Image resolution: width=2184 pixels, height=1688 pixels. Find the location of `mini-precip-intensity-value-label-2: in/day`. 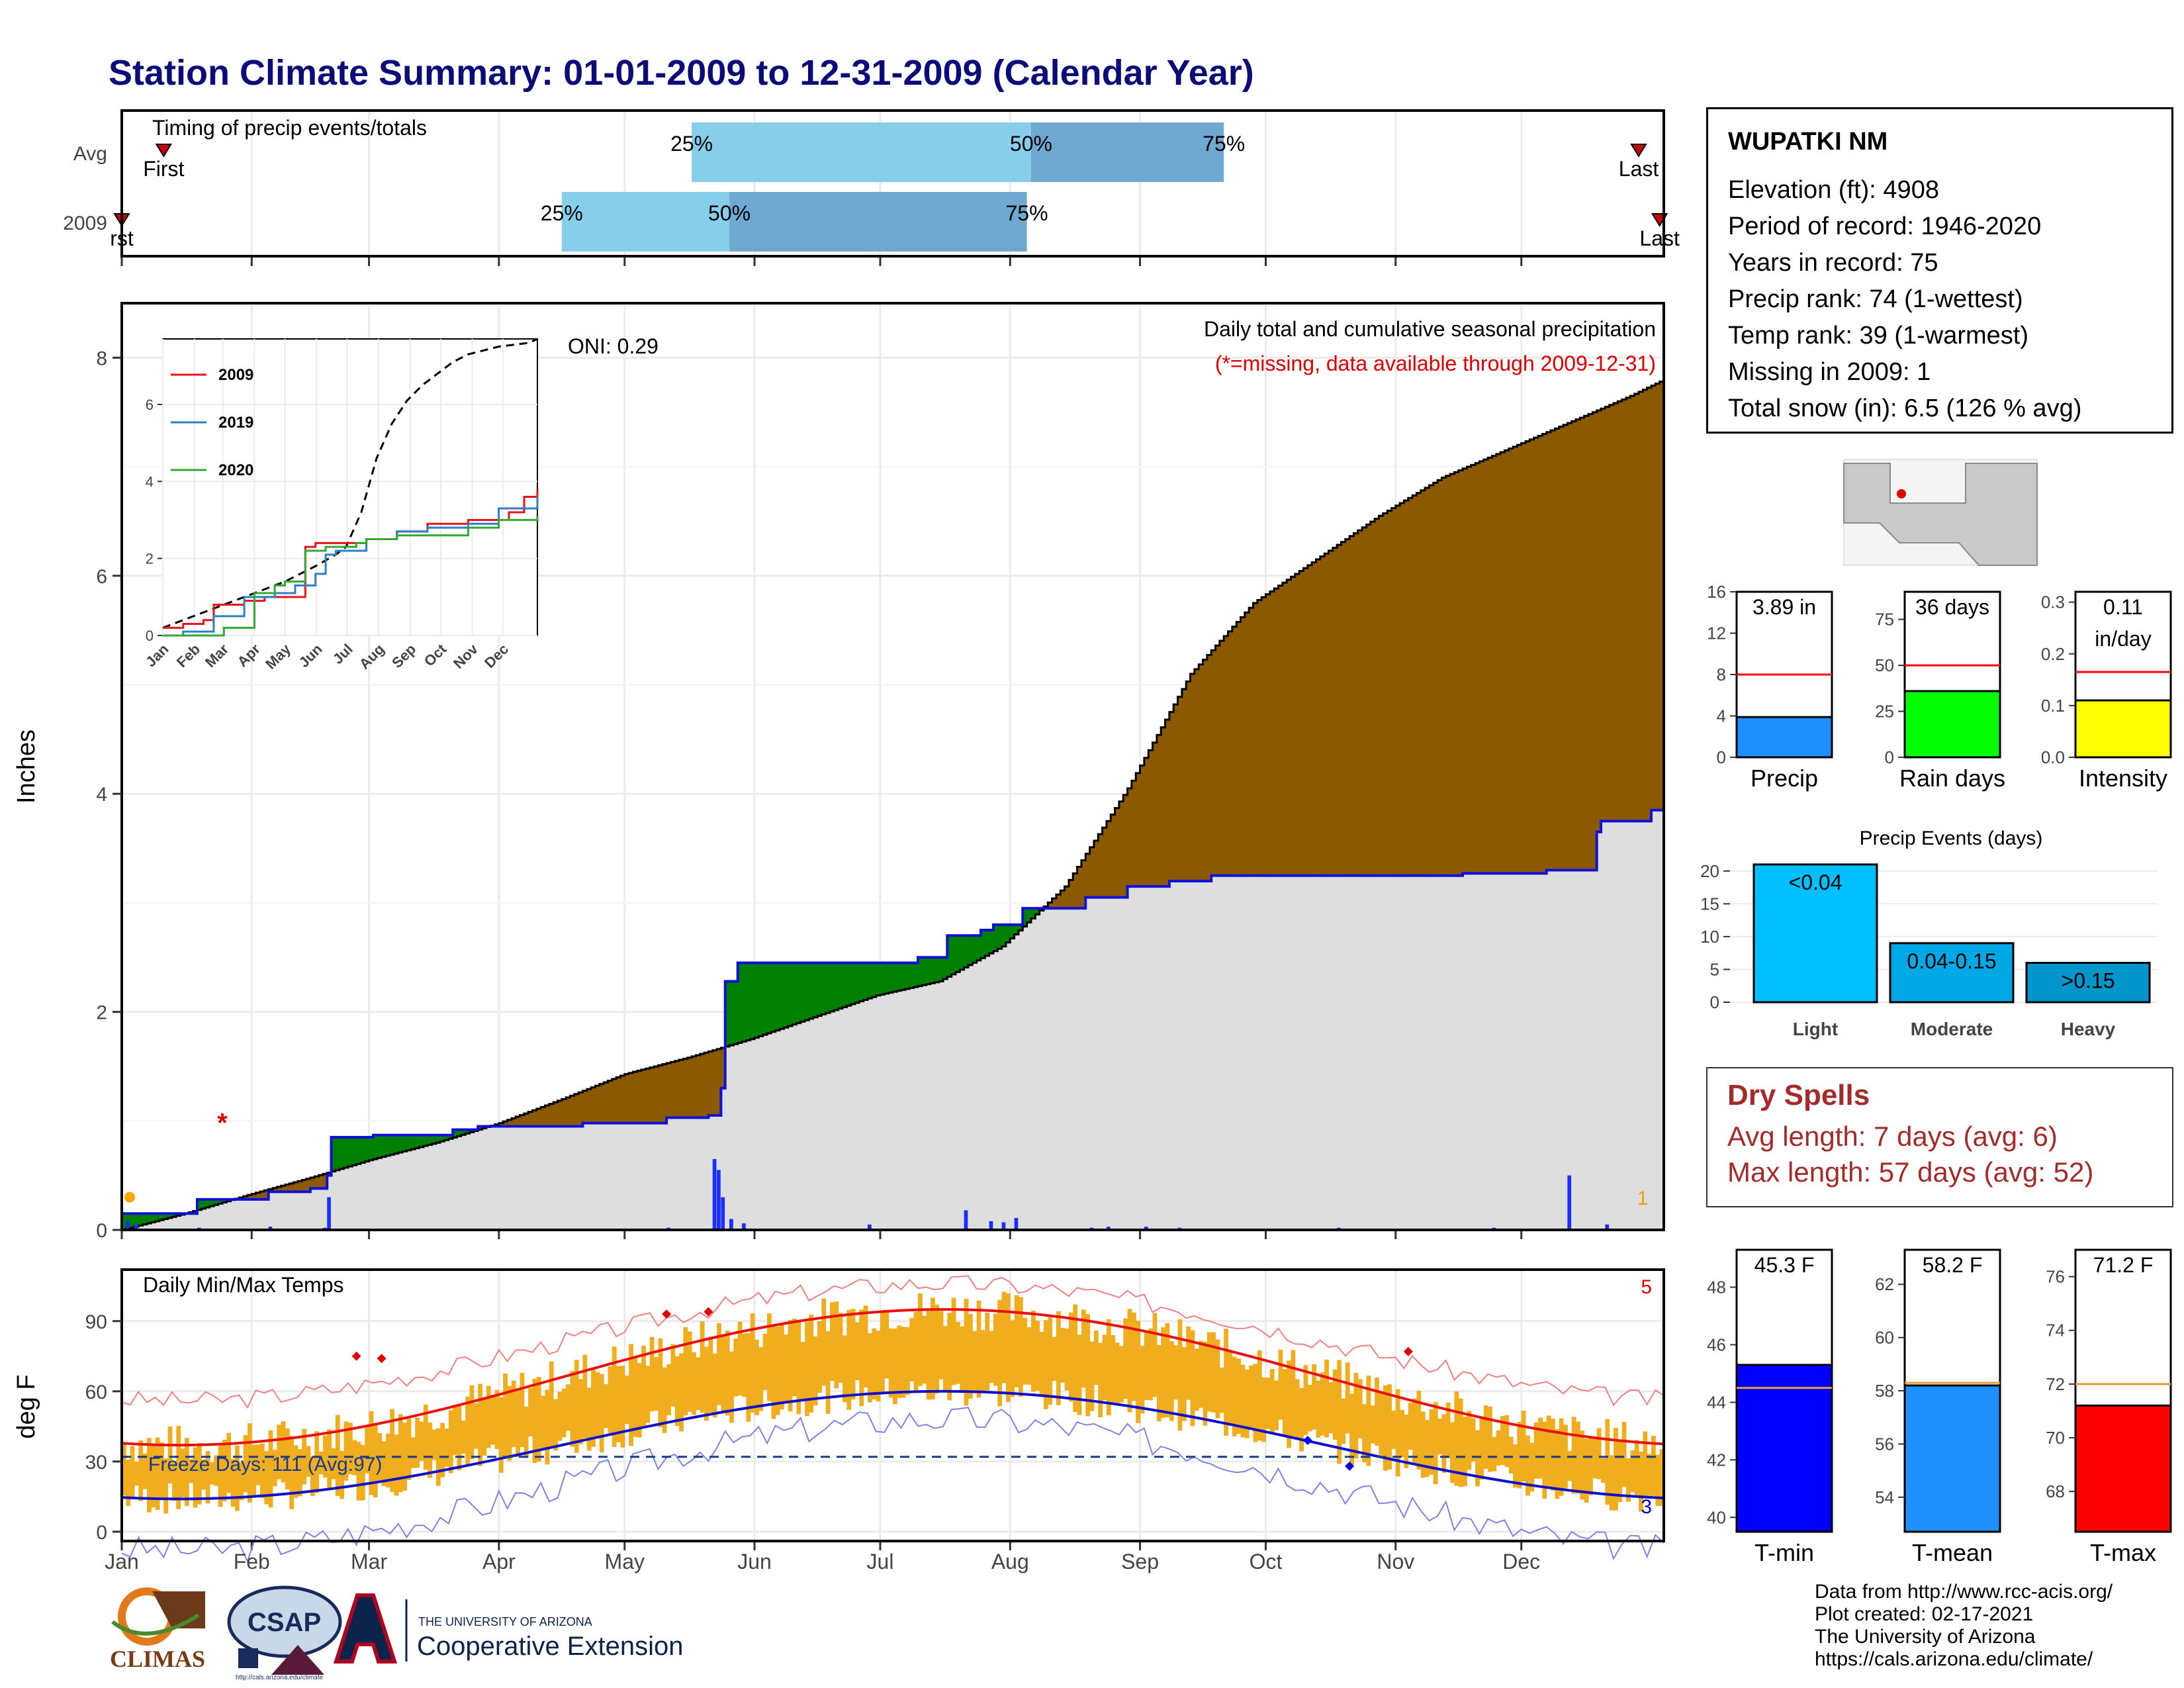

mini-precip-intensity-value-label-2: in/day is located at coordinates (2123, 639).